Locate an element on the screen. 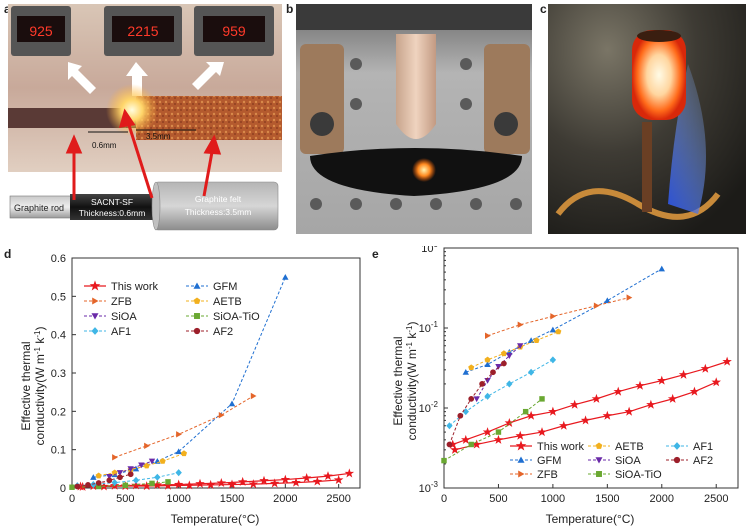 This screenshot has width=750, height=527. e-xtick-label: 2500 is located at coordinates (716, 499).